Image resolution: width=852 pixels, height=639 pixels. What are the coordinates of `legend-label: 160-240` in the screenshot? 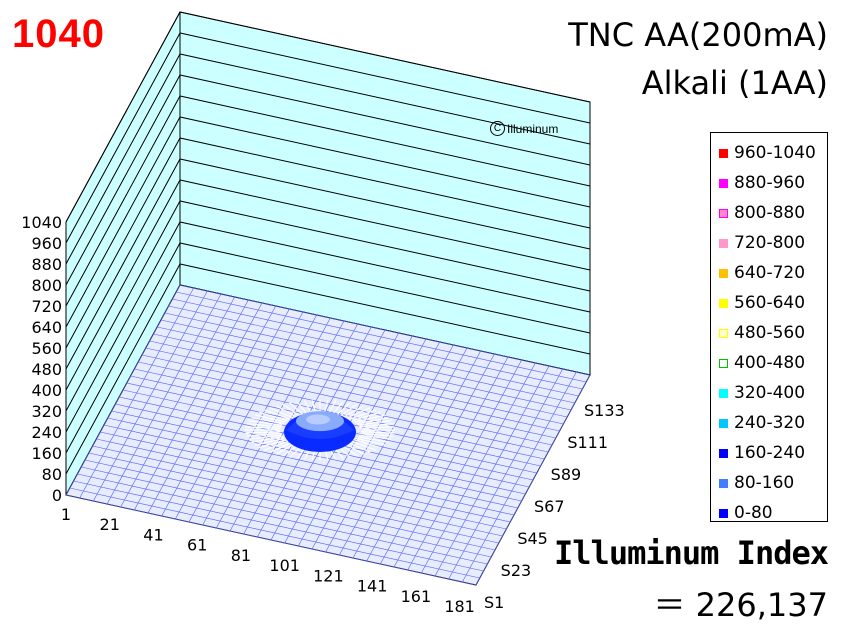 It's located at (770, 453).